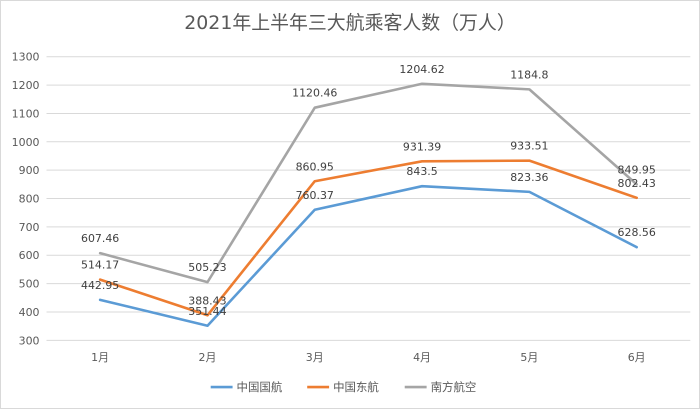 The width and height of the screenshot is (700, 409). Describe the element at coordinates (314, 93) in the screenshot. I see `data-label: 1120.46` at that location.